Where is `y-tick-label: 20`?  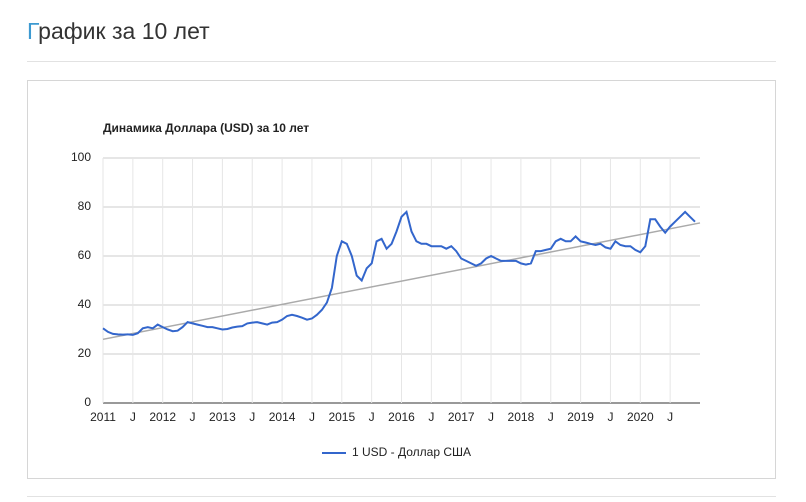 y-tick-label: 20 is located at coordinates (85, 353).